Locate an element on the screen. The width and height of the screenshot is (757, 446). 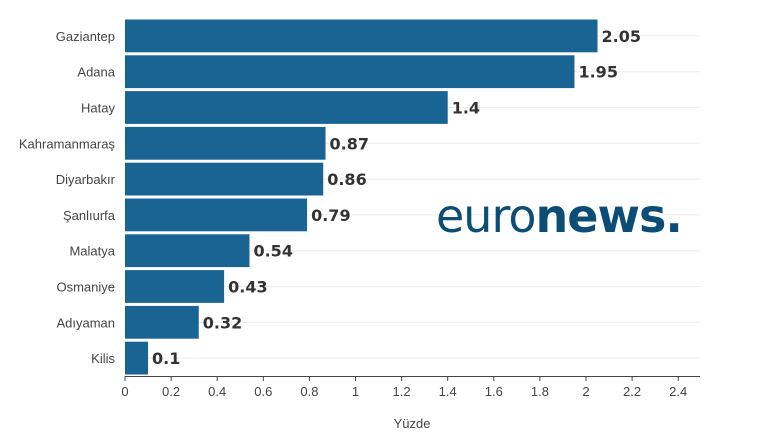
value-label: 2.05 is located at coordinates (621, 36).